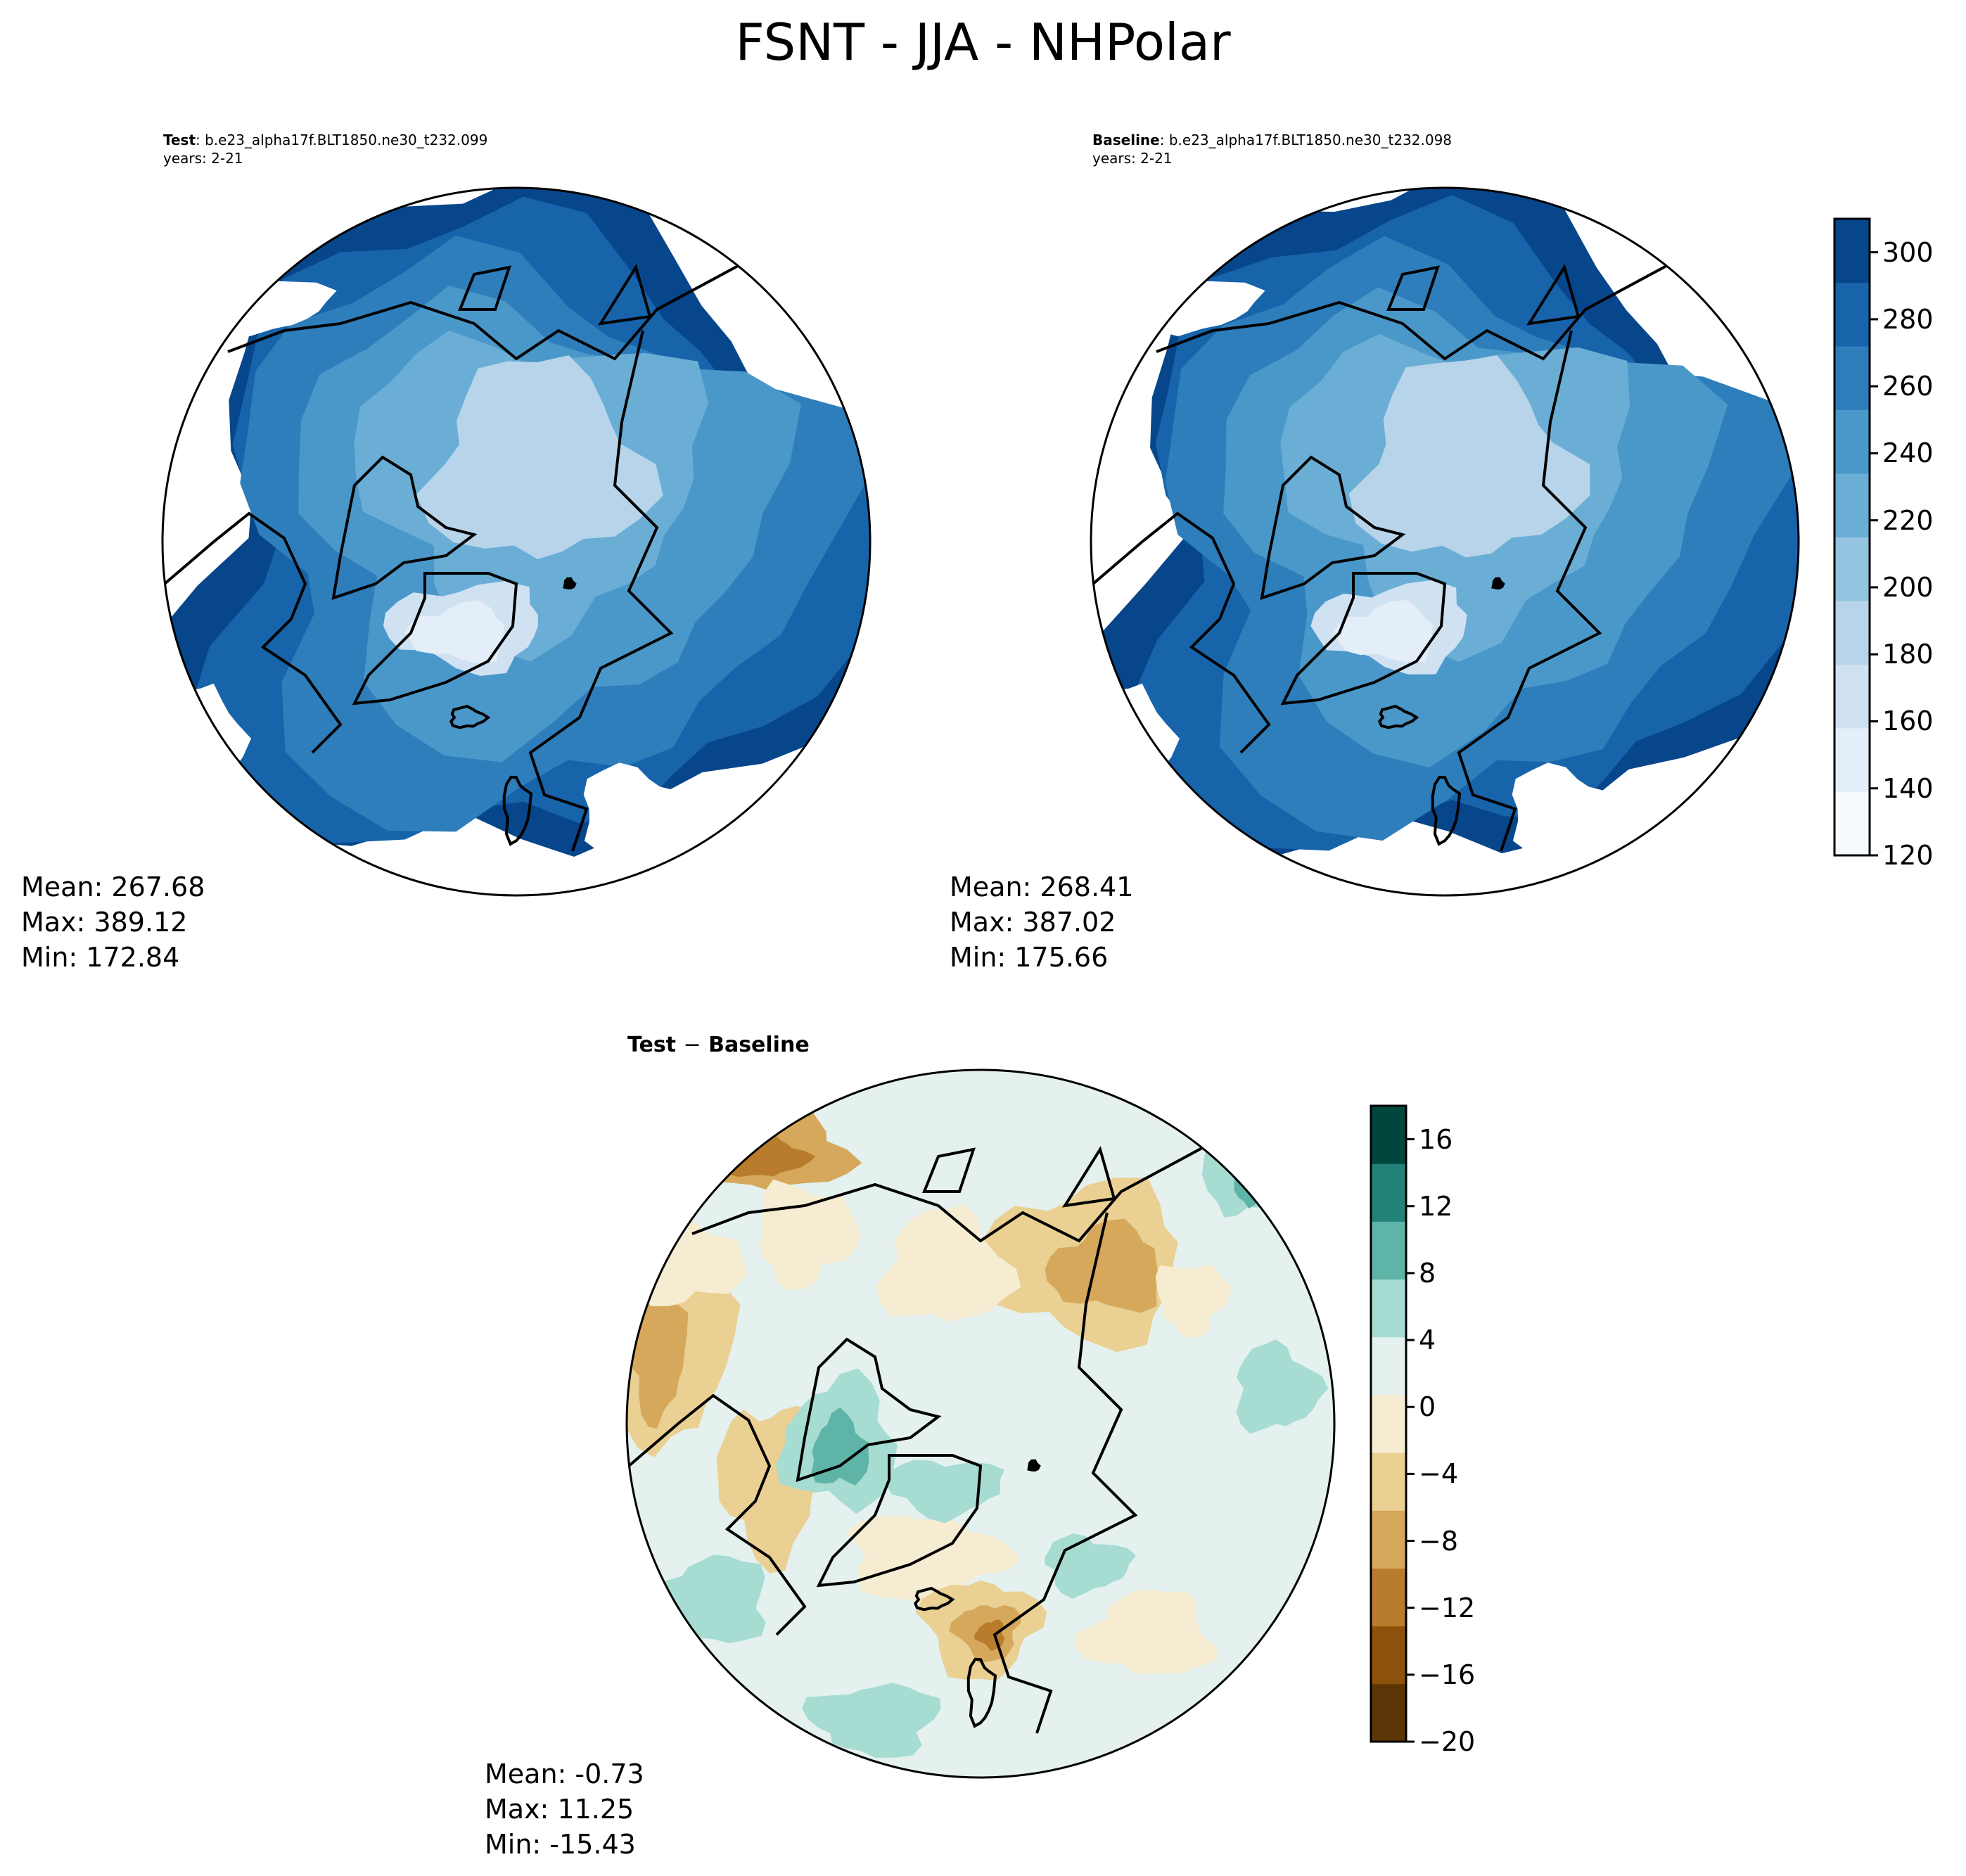 The width and height of the screenshot is (1966, 1876). I want to click on coastline-archipelago, so click(404, 527).